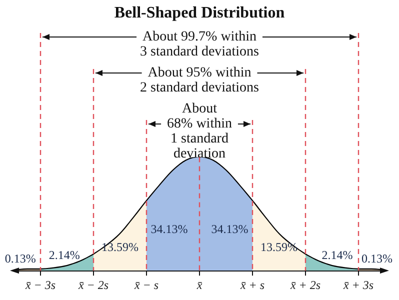 The width and height of the screenshot is (399, 300). Describe the element at coordinates (252, 285) in the screenshot. I see `x-tick-label: x̄ + s` at that location.